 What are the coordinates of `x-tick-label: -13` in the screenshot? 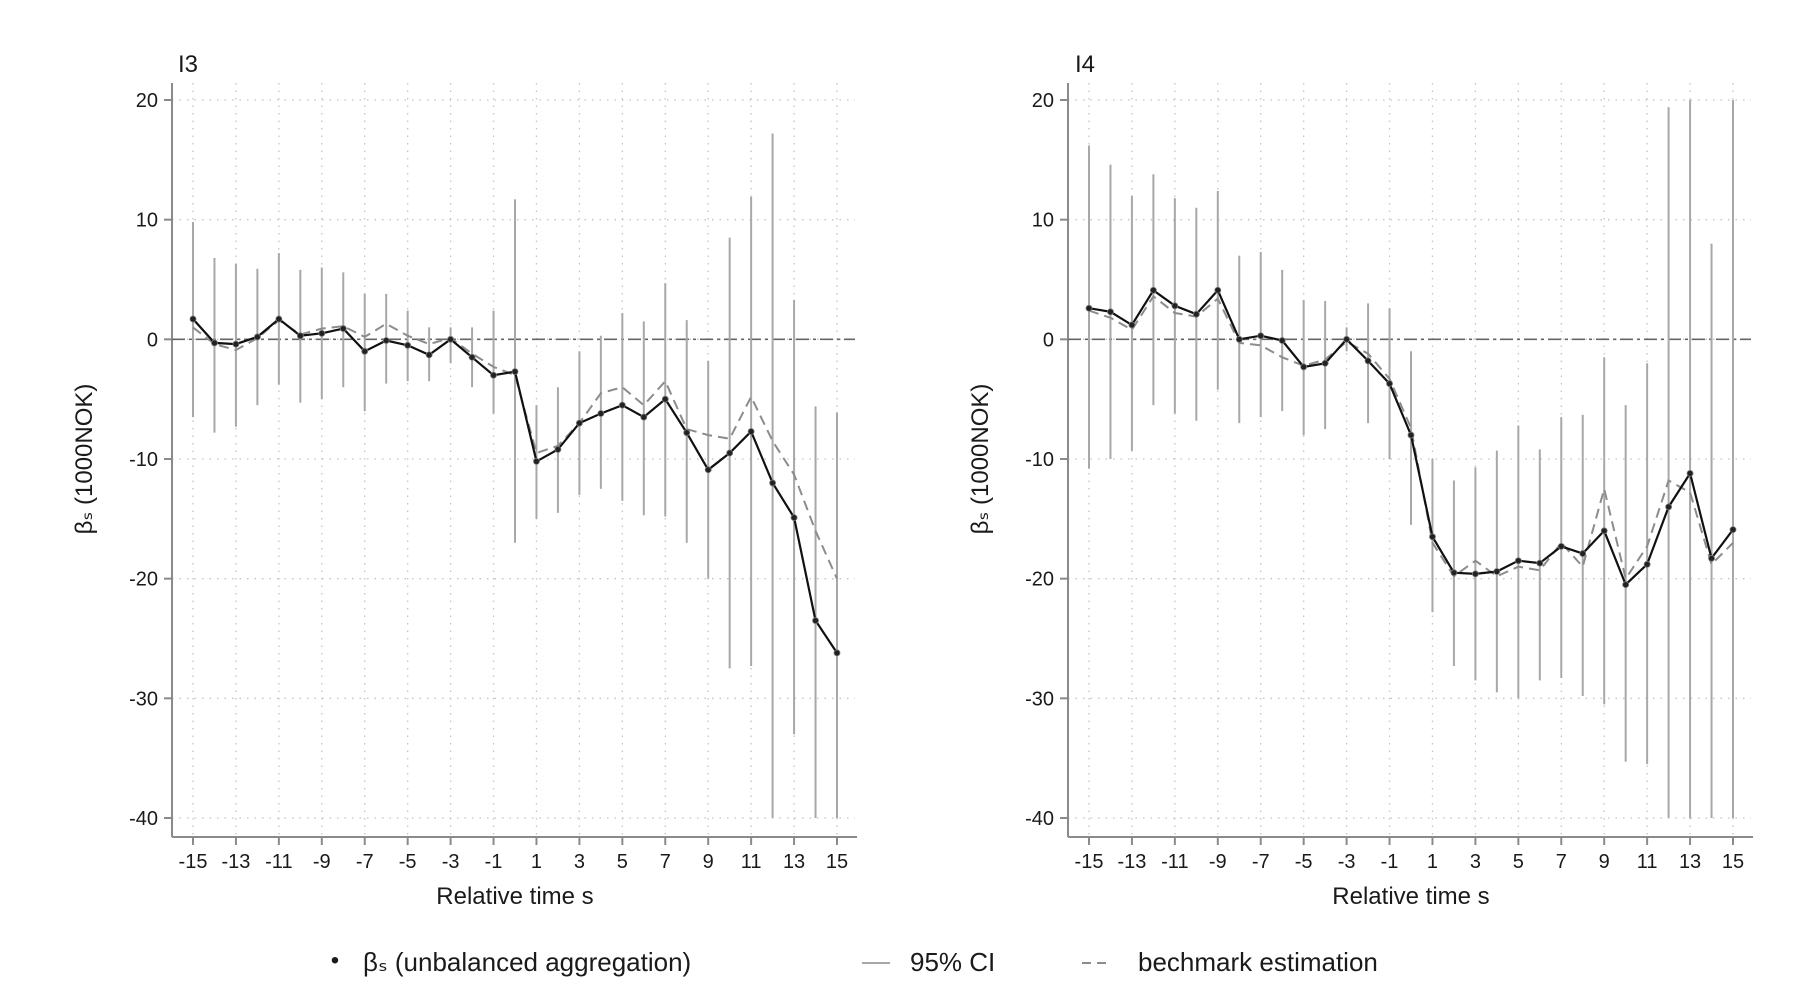 It's located at (1131, 862).